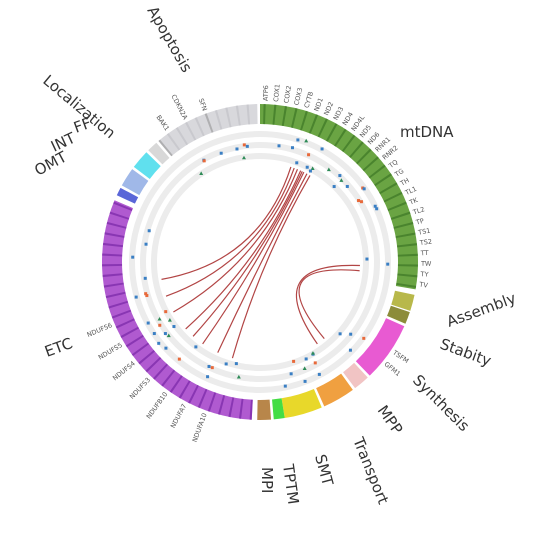 The width and height of the screenshot is (536, 534). I want to click on segment-localization-band, so click(159, 153).